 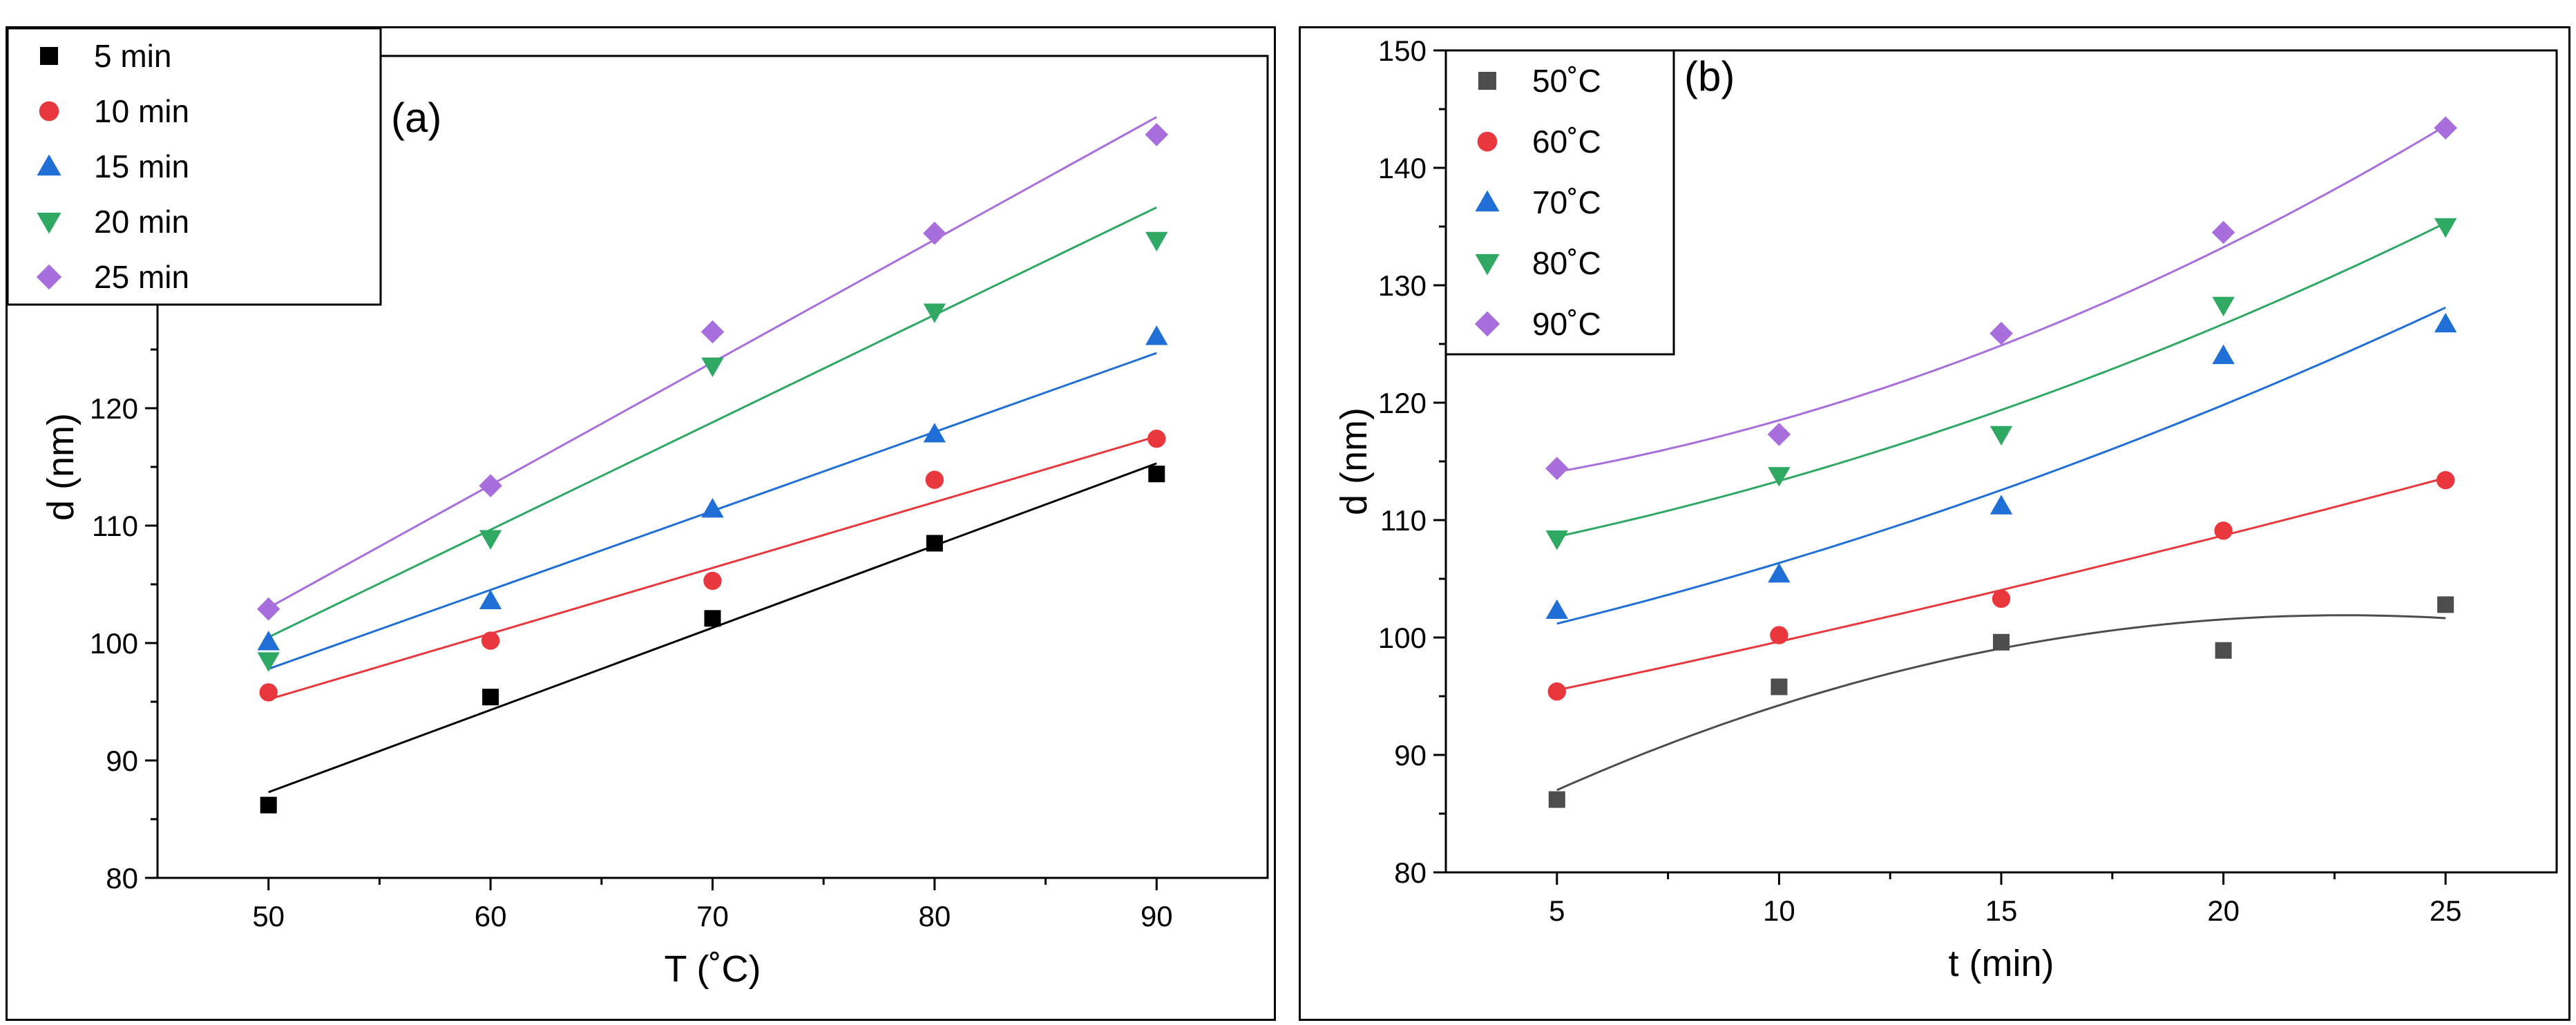 I want to click on chart-a-y-axis-title: d (nm), so click(x=61, y=467).